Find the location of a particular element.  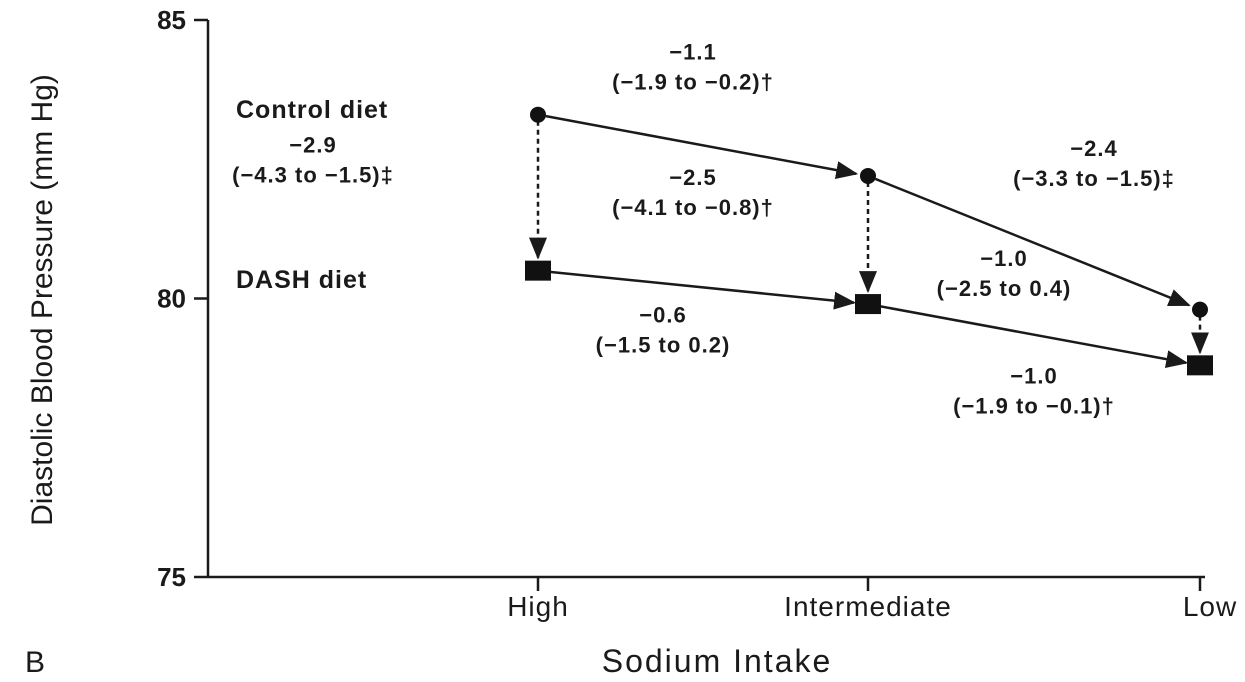

annotation-control-int-low: −2.4 (−3.3 to −1.5)‡ is located at coordinates (1094, 163).